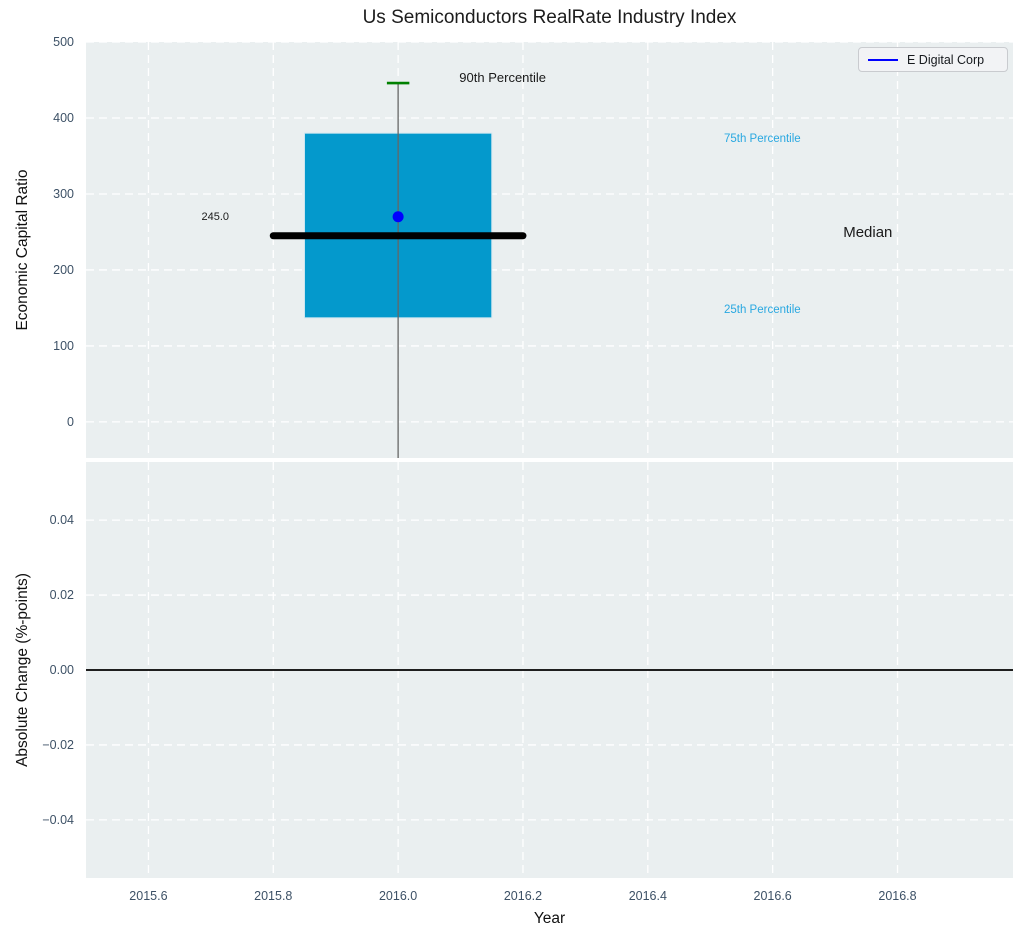 Image resolution: width=1025 pixels, height=940 pixels. Describe the element at coordinates (63, 345) in the screenshot. I see `y-tick-label-top: 100` at that location.